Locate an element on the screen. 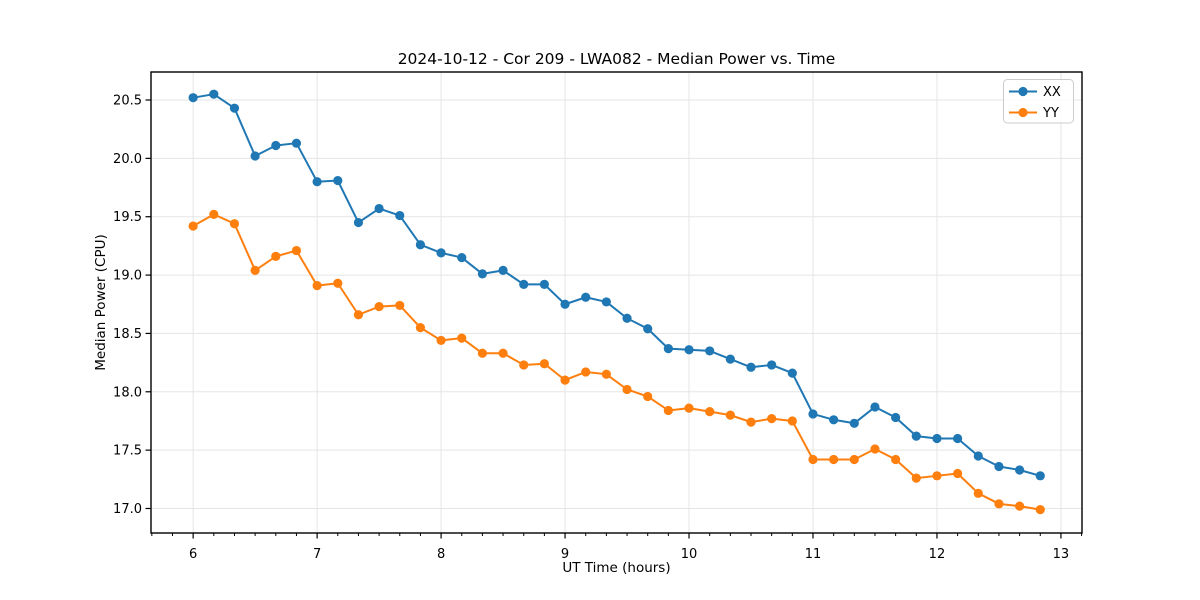 Image resolution: width=1200 pixels, height=600 pixels. legend: XX YY is located at coordinates (1038, 101).